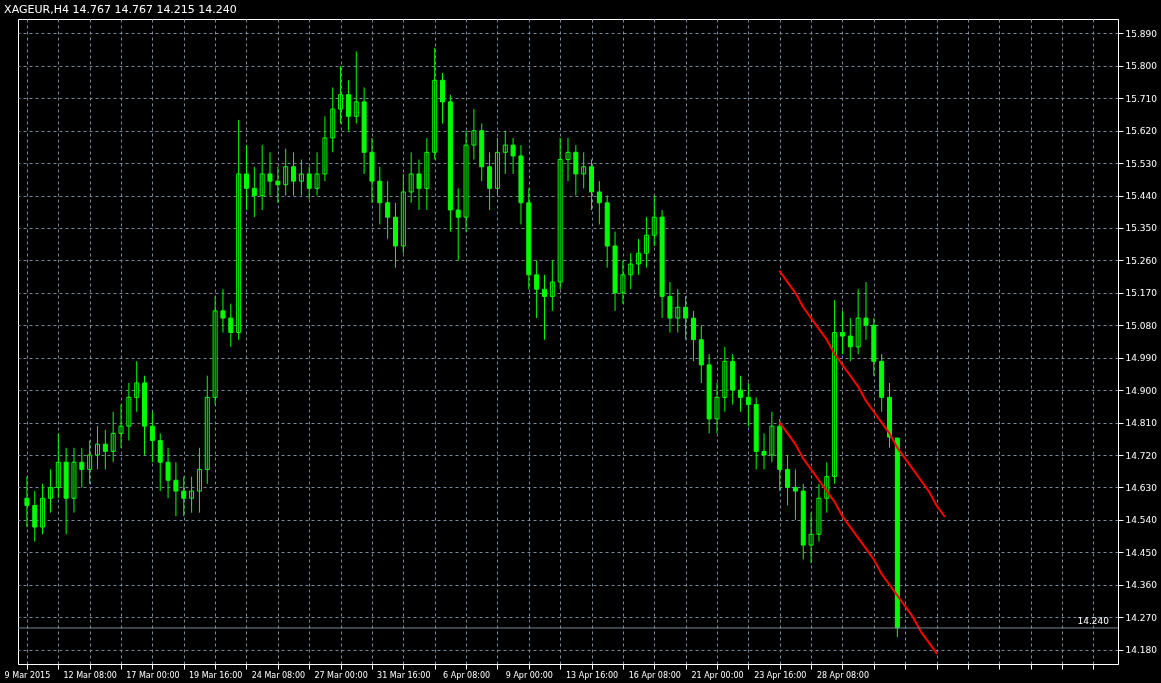 This screenshot has width=1161, height=683. Describe the element at coordinates (1141, 66) in the screenshot. I see `y-tick-label: 15.800` at that location.